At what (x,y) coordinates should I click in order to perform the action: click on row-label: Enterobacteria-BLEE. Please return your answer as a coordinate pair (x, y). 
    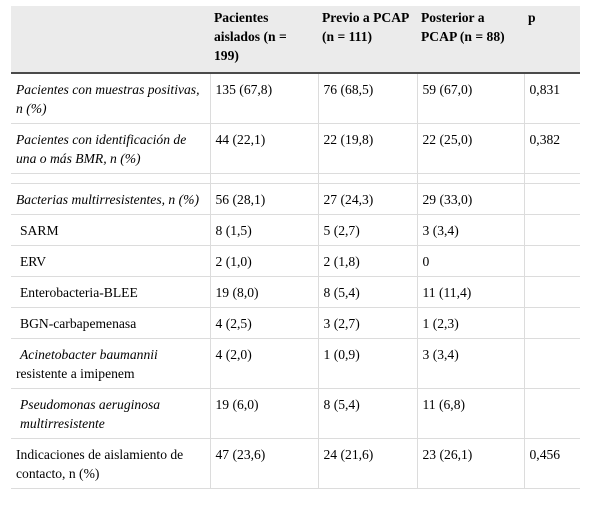
    Looking at the image, I should click on (110, 292).